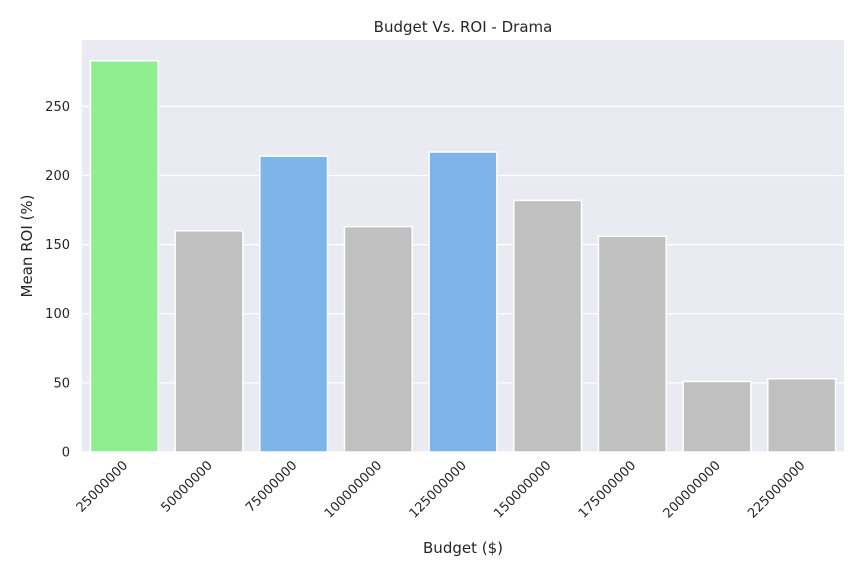 The width and height of the screenshot is (864, 576). I want to click on y-tick-labels: 0 50 100 150 200 250, so click(57, 280).